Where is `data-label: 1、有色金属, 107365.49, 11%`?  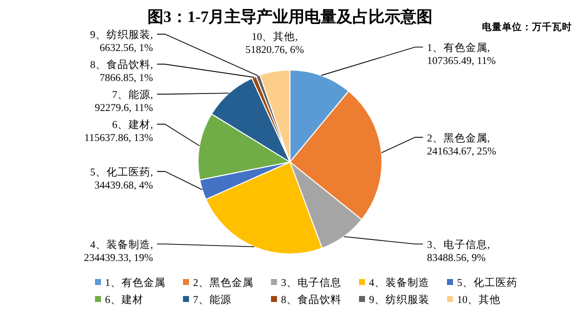
data-label: 1、有色金属, 107365.49, 11% is located at coordinates (461, 55).